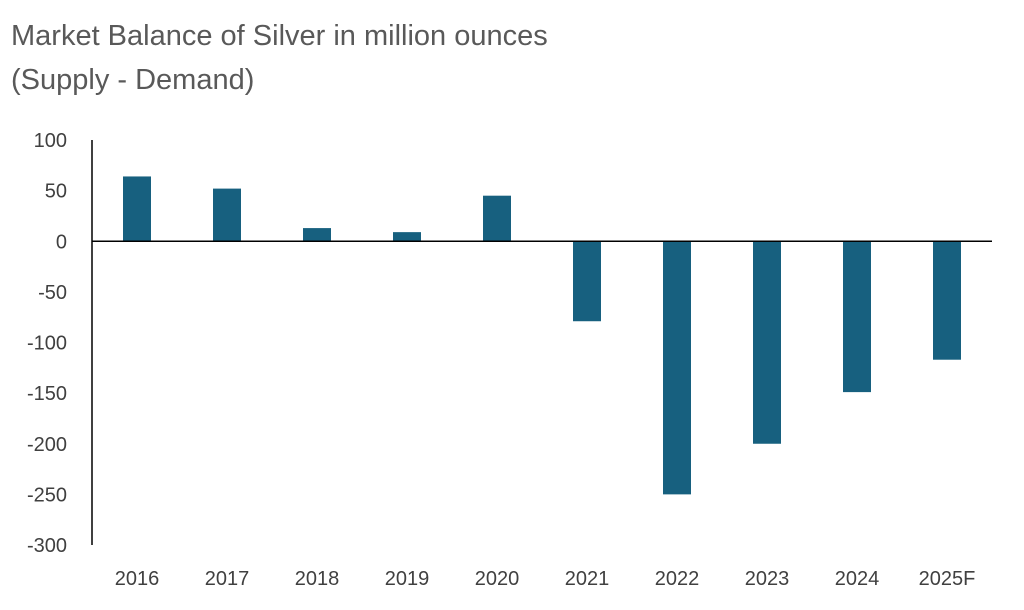 The image size is (1024, 610). Describe the element at coordinates (677, 368) in the screenshot. I see `bar-2022` at that location.